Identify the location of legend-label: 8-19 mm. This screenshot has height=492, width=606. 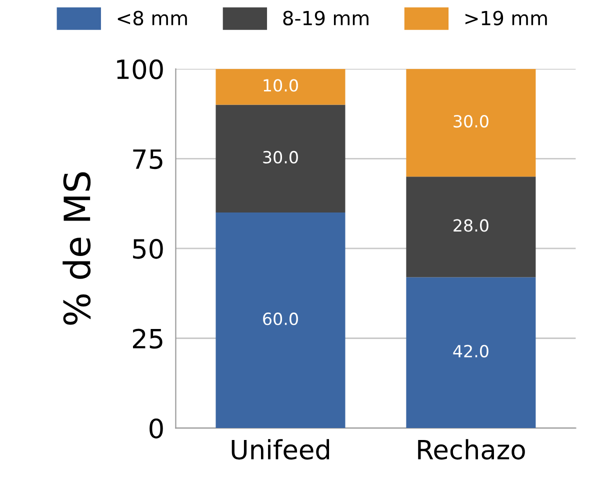
(325, 18).